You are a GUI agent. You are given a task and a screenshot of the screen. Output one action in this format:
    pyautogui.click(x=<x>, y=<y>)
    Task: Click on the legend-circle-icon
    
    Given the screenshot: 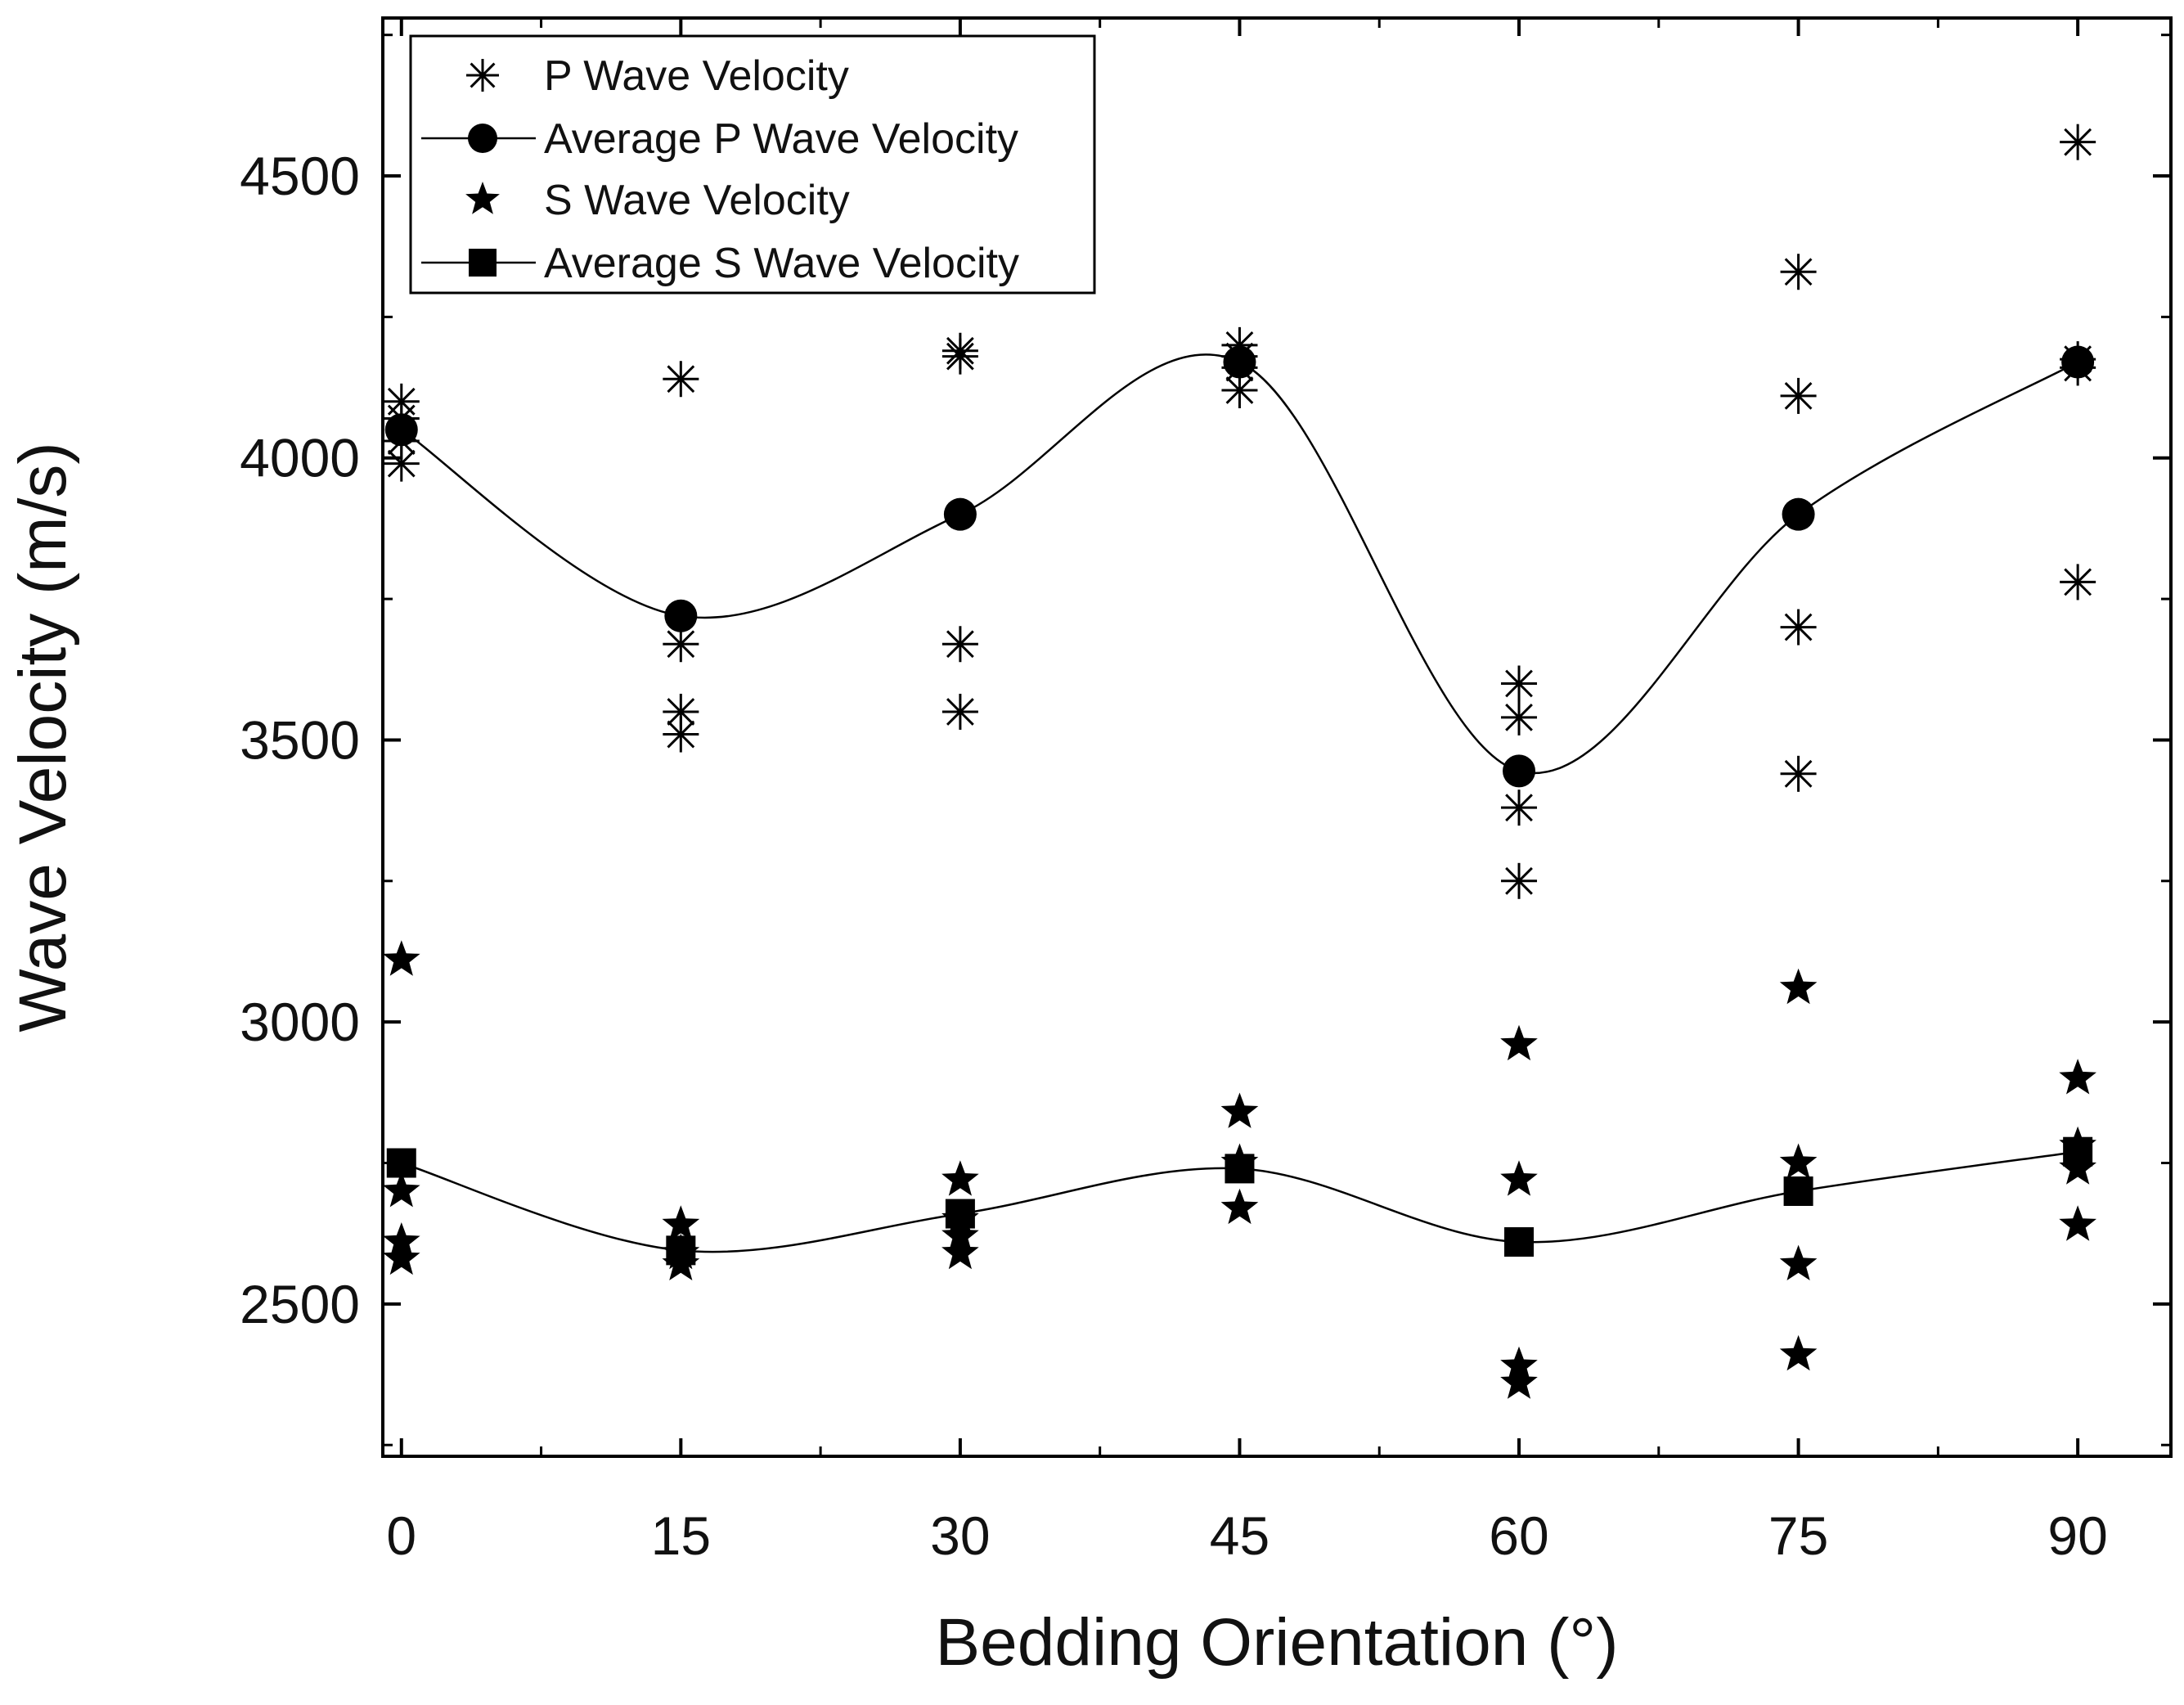 What is the action you would take?
    pyautogui.click(x=483, y=138)
    